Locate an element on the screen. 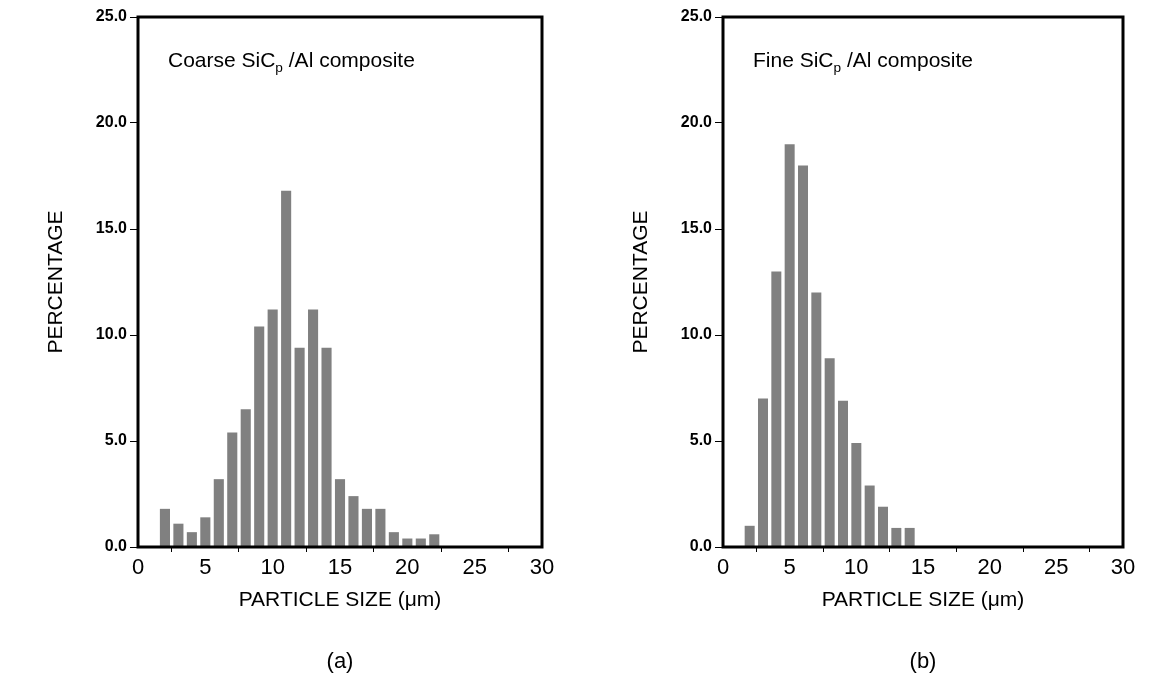 This screenshot has height=680, width=1161. text: (b) is located at coordinates (923, 660).